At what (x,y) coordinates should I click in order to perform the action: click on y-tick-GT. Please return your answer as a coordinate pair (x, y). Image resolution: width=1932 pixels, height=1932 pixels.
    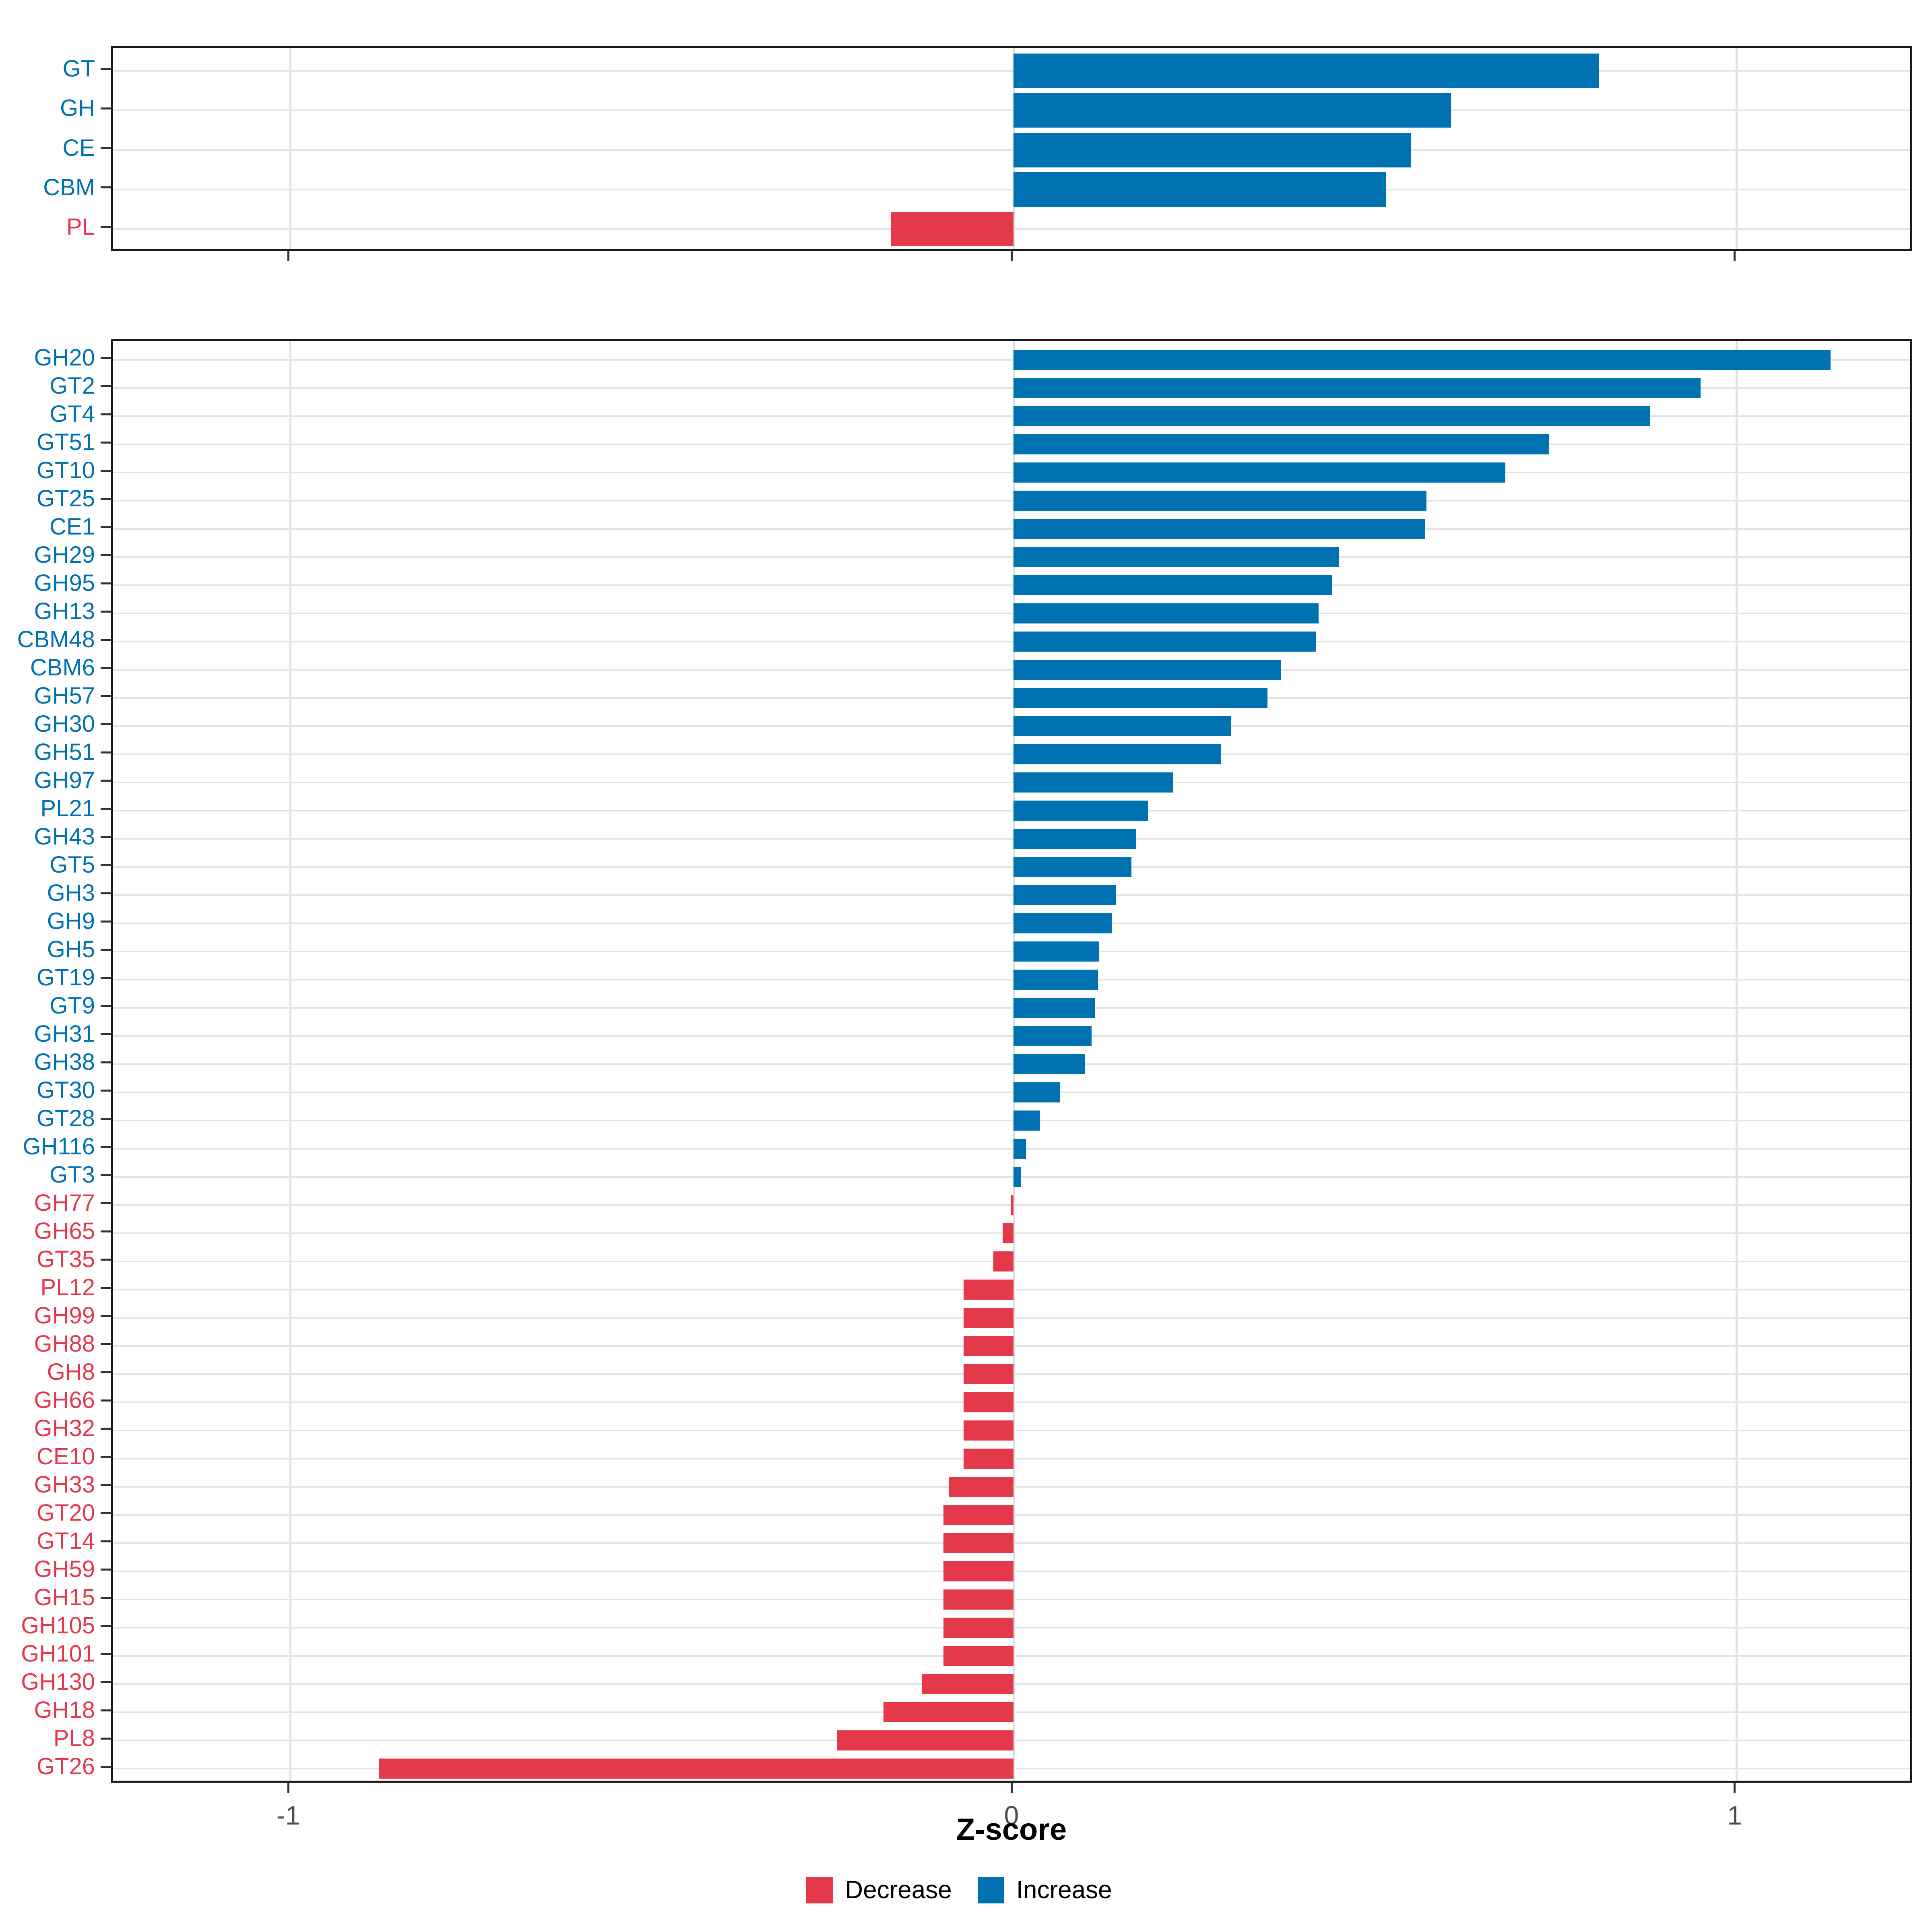
    Looking at the image, I should click on (106, 69).